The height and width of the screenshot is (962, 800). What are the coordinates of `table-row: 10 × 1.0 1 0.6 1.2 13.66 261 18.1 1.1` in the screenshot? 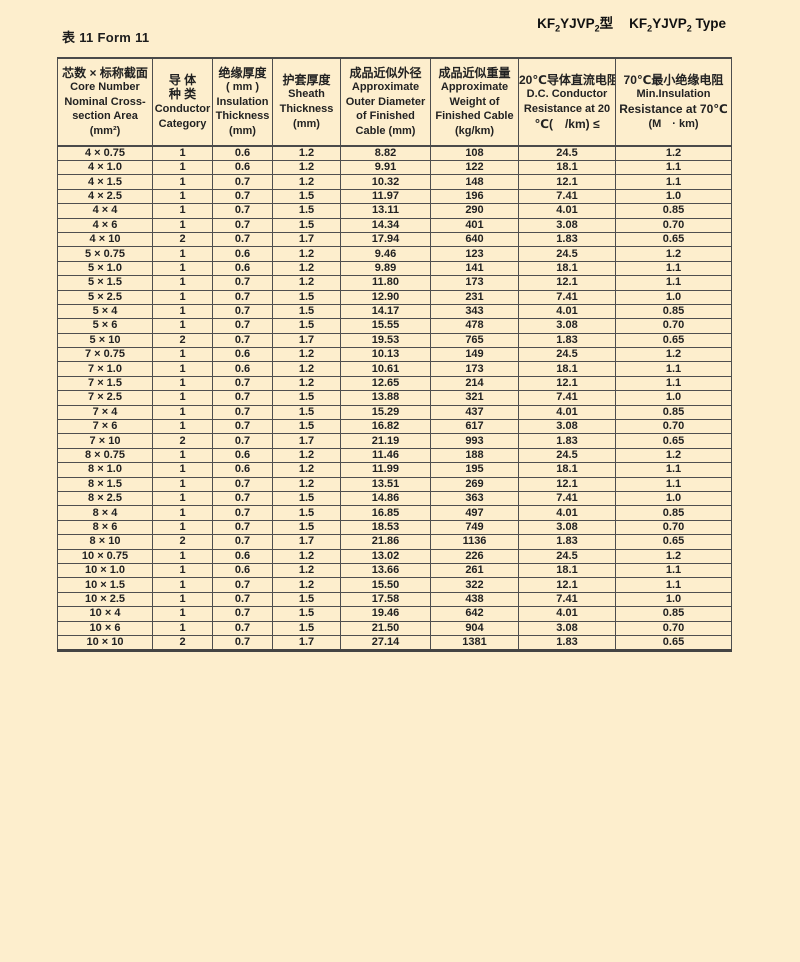 It's located at (394, 570).